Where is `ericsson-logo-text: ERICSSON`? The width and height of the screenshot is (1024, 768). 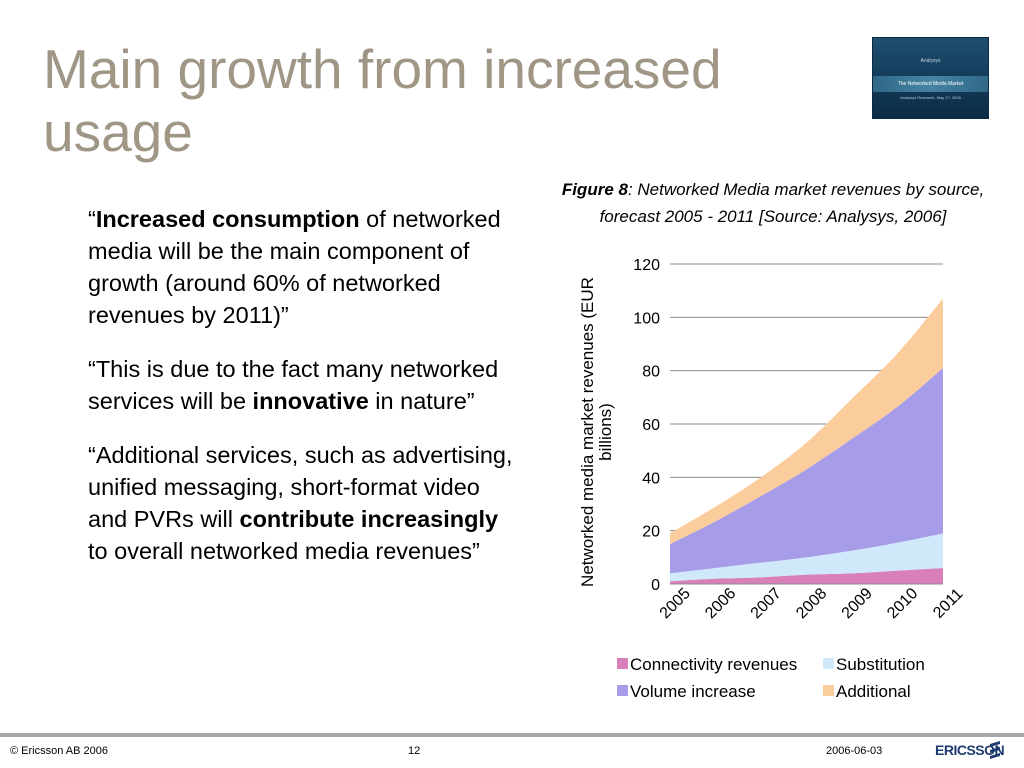 ericsson-logo-text: ERICSSON is located at coordinates (970, 750).